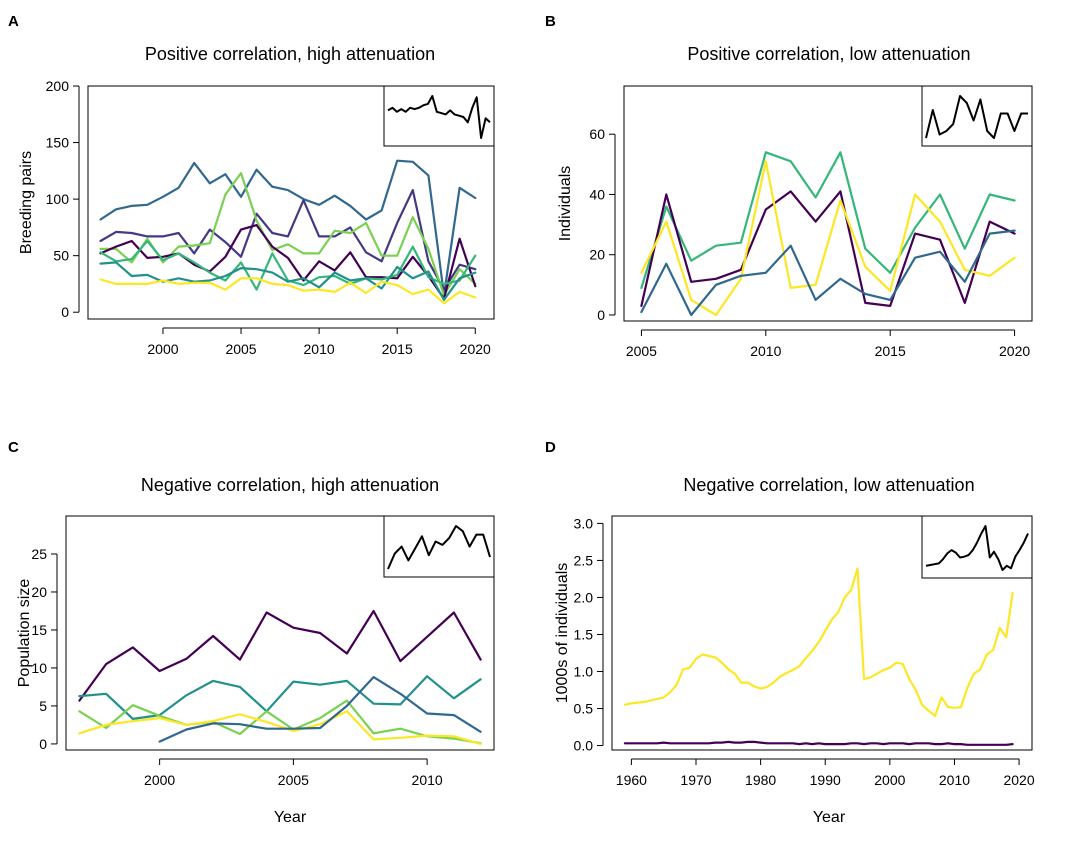 The height and width of the screenshot is (855, 1072). Describe the element at coordinates (765, 351) in the screenshot. I see `panel-b-x-tick-label: 2010` at that location.